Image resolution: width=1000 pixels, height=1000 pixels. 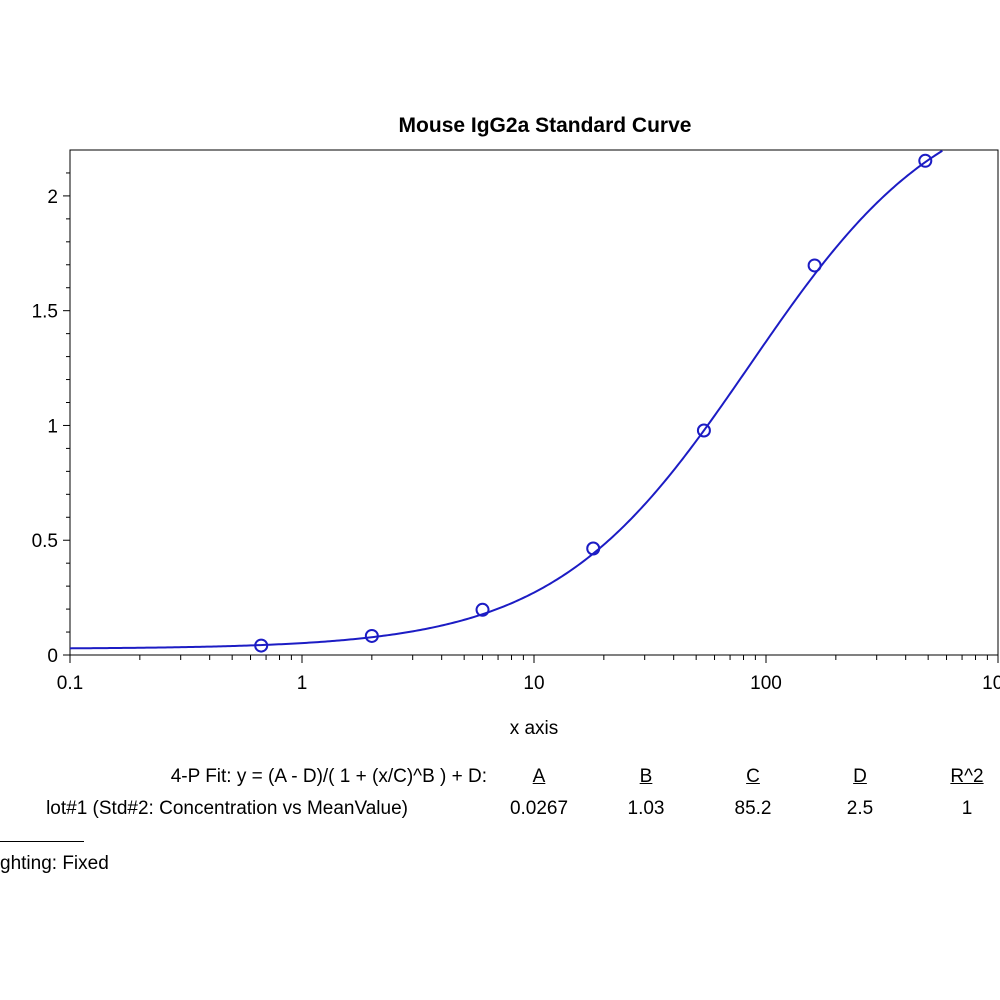 I want to click on y-axis: 0 0.5 1 1.5 2, so click(x=51, y=419).